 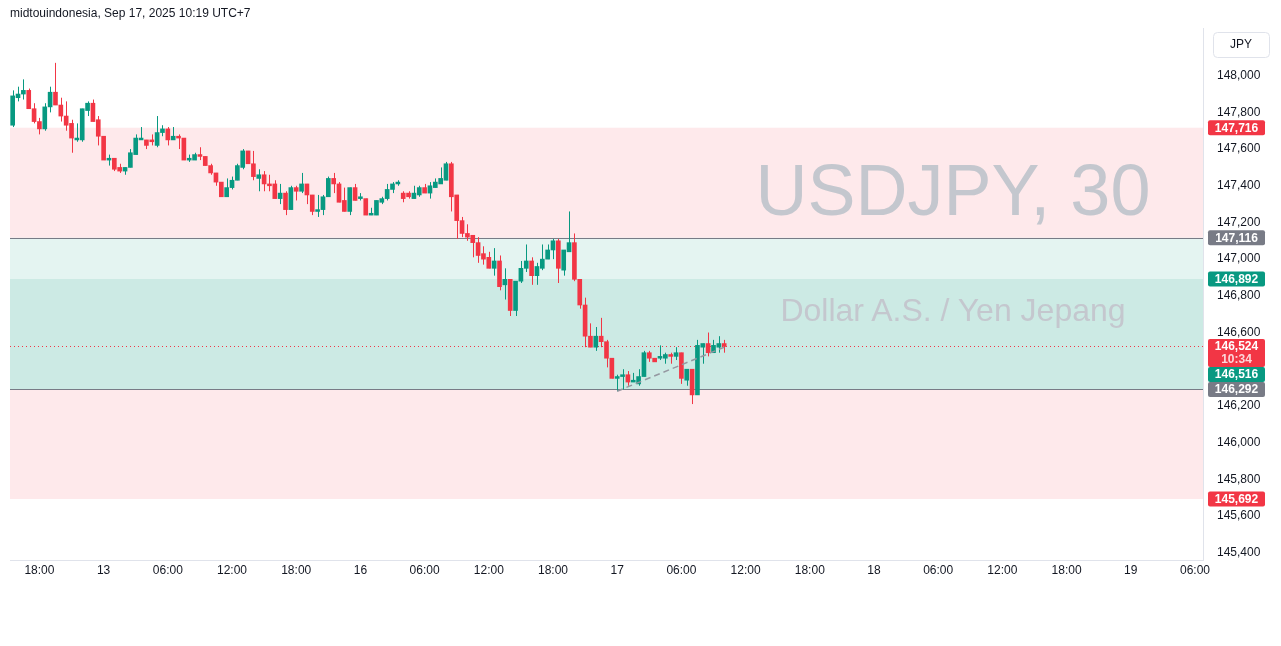 What do you see at coordinates (1236, 346) in the screenshot?
I see `ref-line-label: 146,524` at bounding box center [1236, 346].